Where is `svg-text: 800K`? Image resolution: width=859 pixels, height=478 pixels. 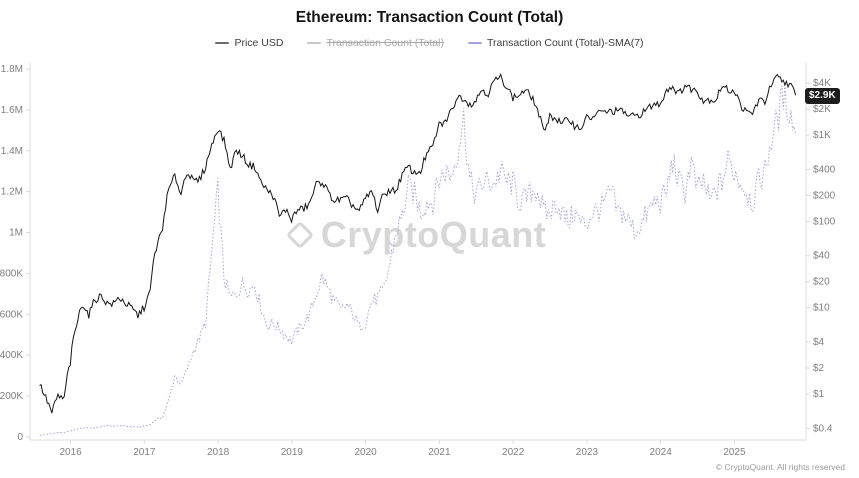 svg-text: 800K is located at coordinates (11, 273).